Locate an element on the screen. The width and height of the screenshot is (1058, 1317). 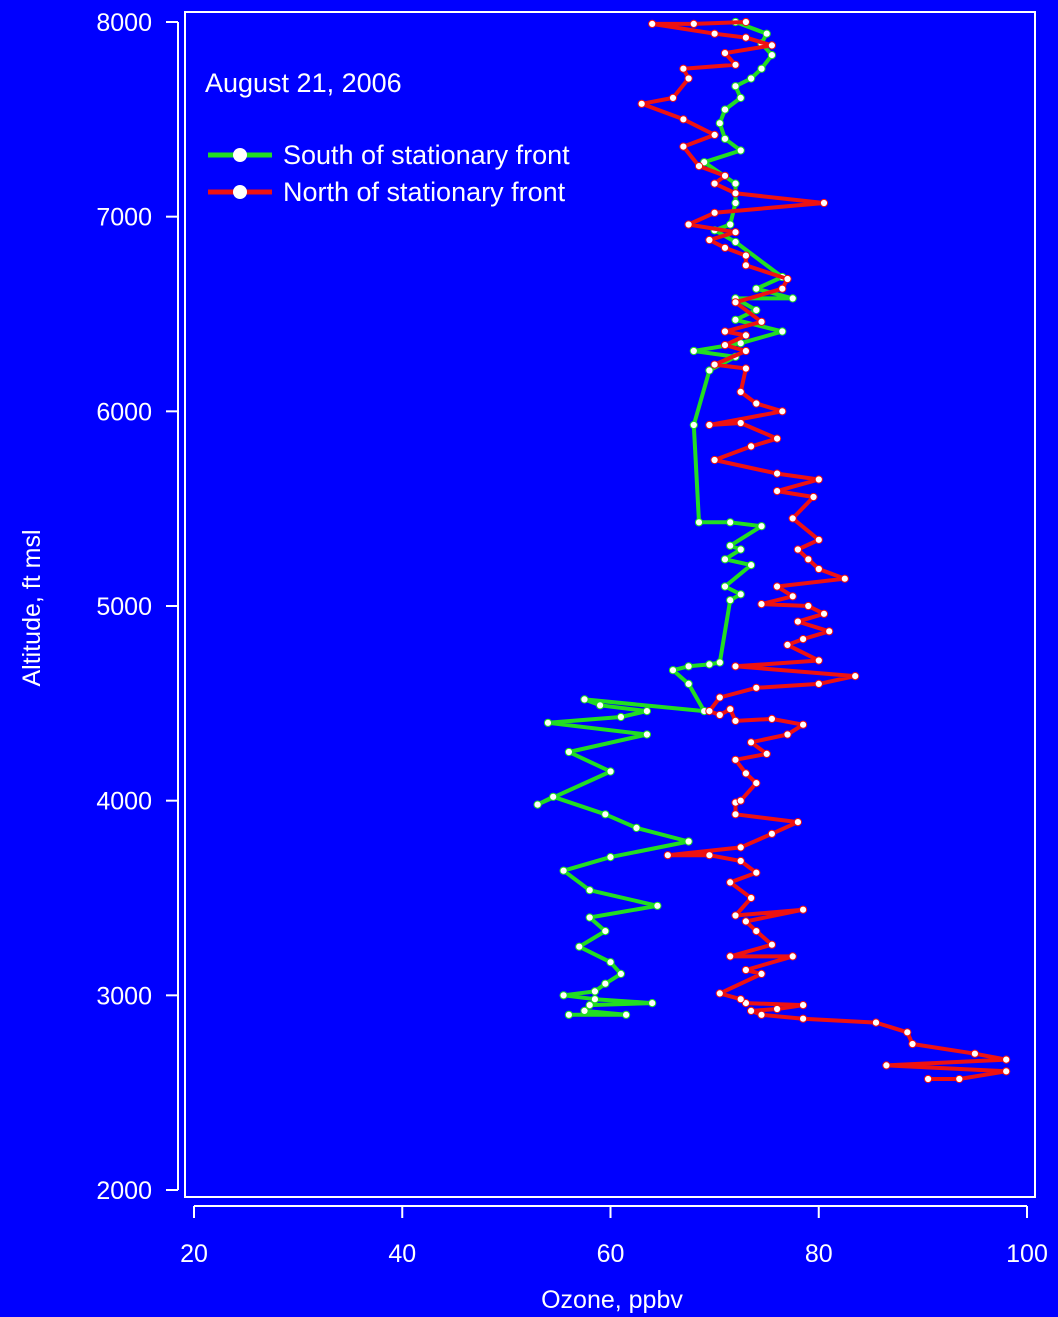
legend-item: South of stationary front is located at coordinates (389, 155).